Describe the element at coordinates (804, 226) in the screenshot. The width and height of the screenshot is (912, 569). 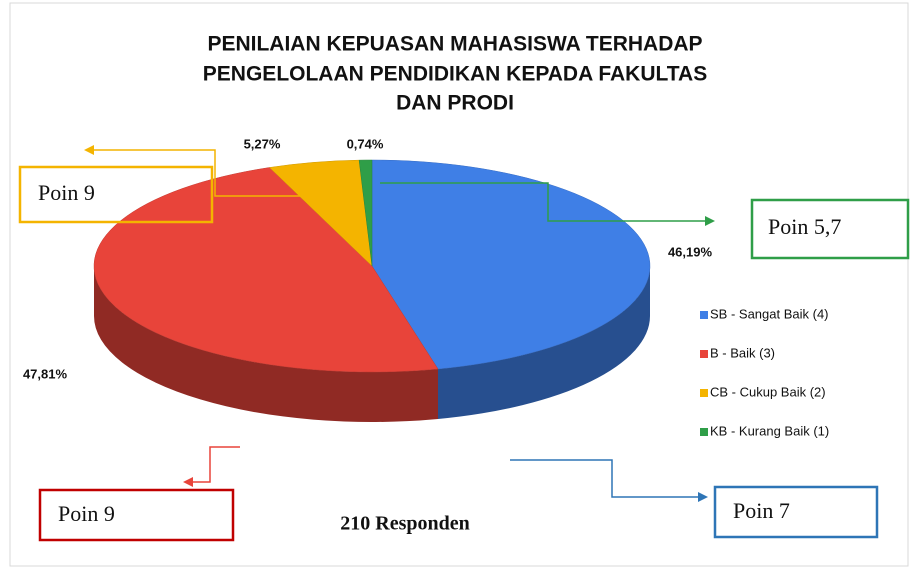
I see `annotation: Poin 5,7` at that location.